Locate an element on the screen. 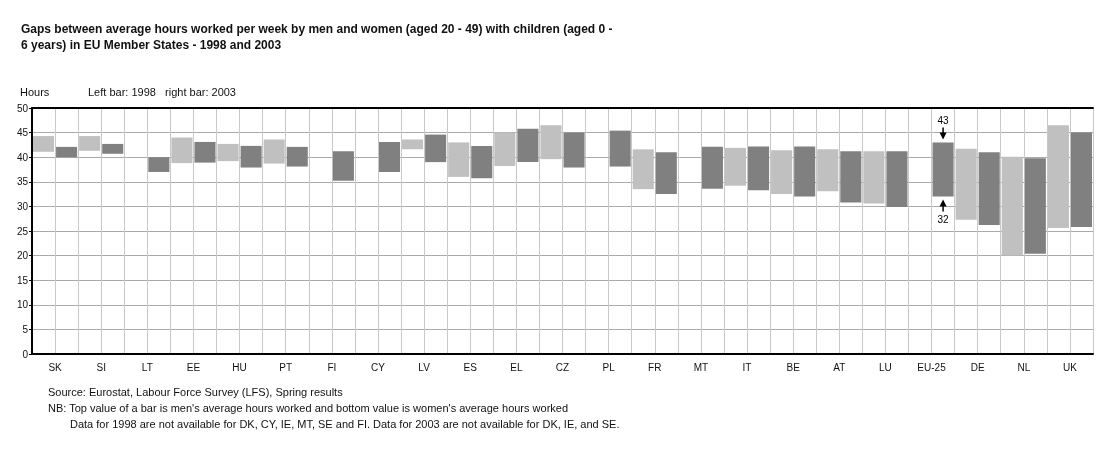 The width and height of the screenshot is (1107, 469). x-tick-label: FI is located at coordinates (332, 367).